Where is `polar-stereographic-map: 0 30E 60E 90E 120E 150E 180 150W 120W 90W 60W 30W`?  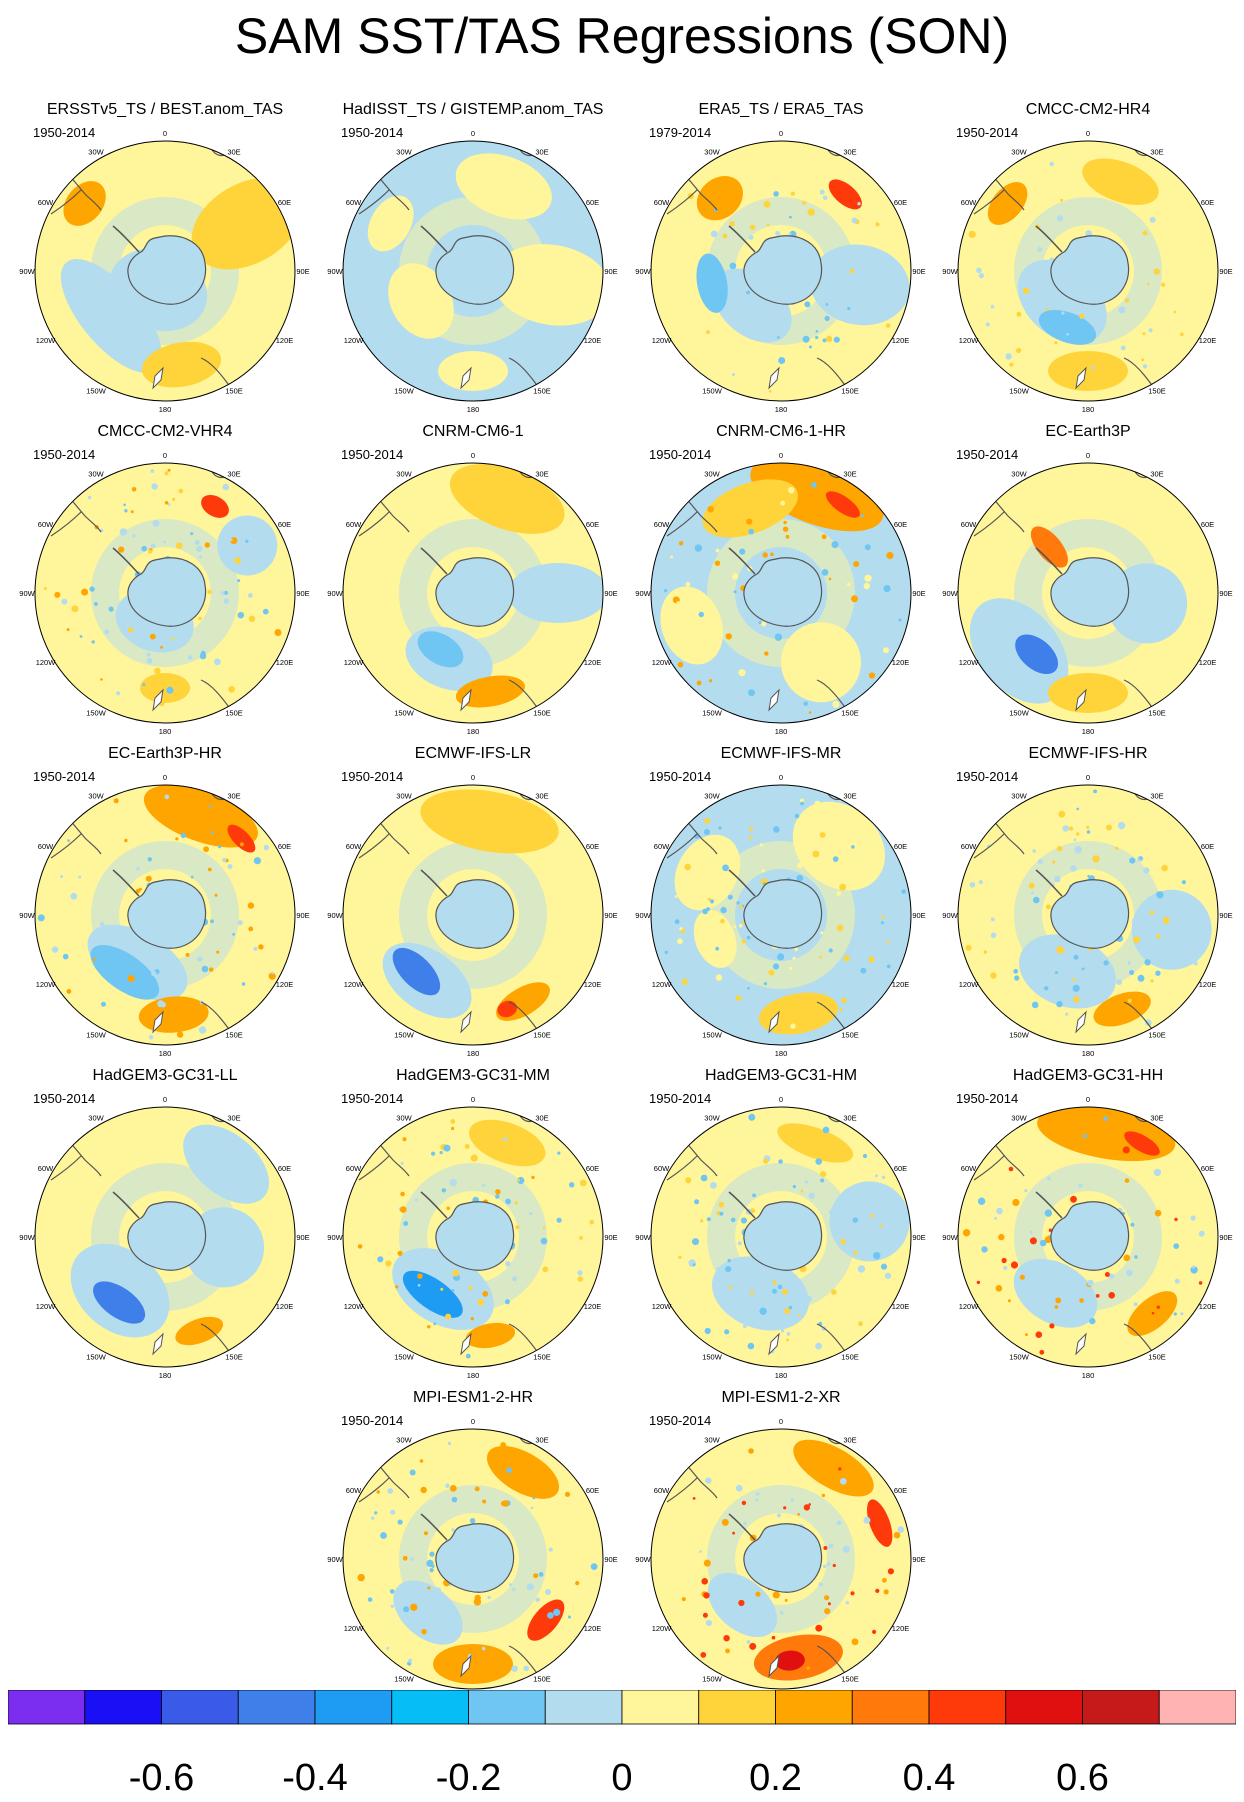
polar-stereographic-map: 0 30E 60E 90E 120E 150E 180 150W 120W 90W 60W 30W is located at coordinates (780, 271).